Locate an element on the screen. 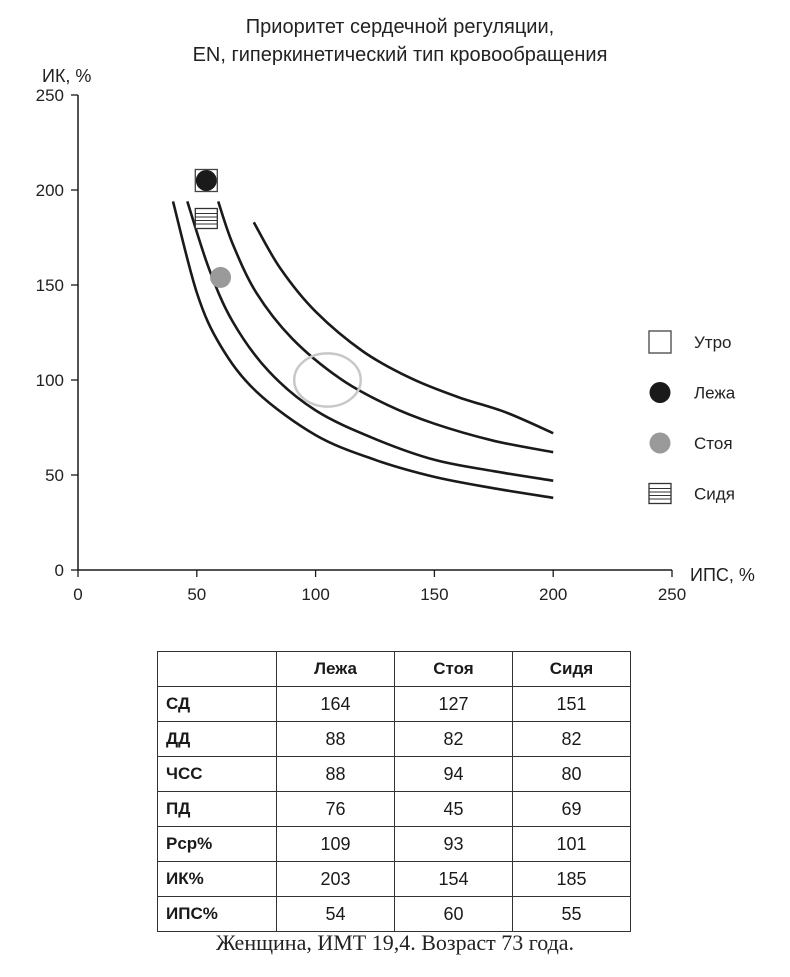 Image resolution: width=790 pixels, height=977 pixels. table-row: Рср% 109 93 101 is located at coordinates (394, 844).